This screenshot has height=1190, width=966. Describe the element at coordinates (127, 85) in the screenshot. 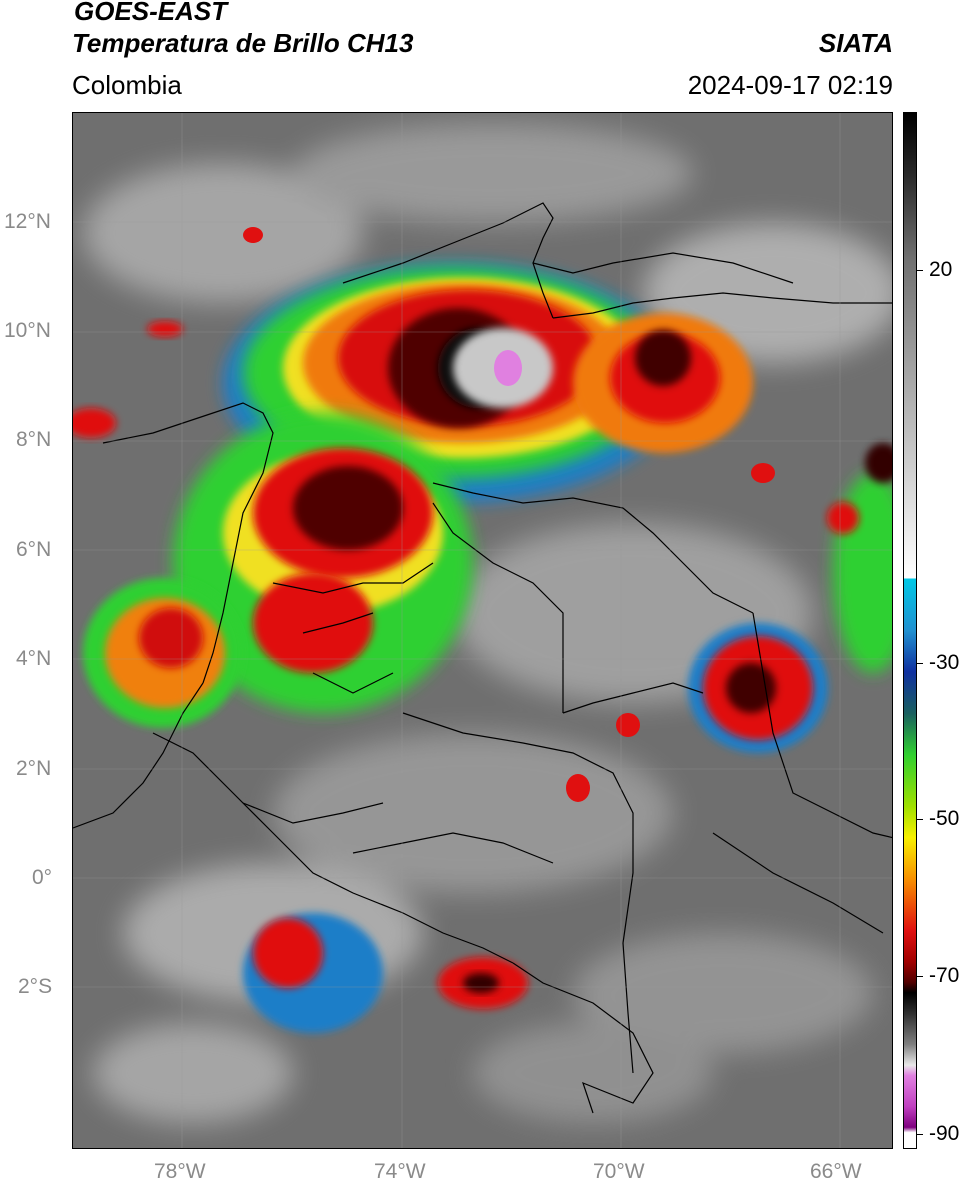

I see `region-label: Colombia` at that location.